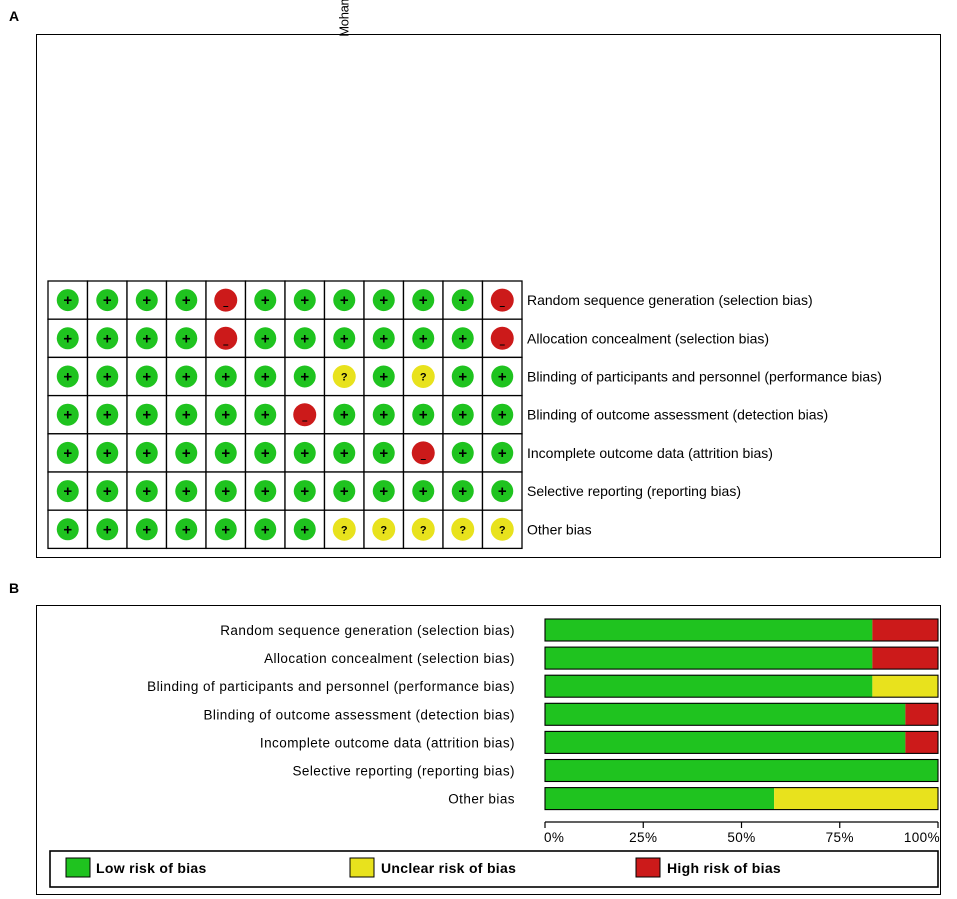  Describe the element at coordinates (634, 491) in the screenshot. I see `domain-label: Selective reporting (reporting bias)` at that location.